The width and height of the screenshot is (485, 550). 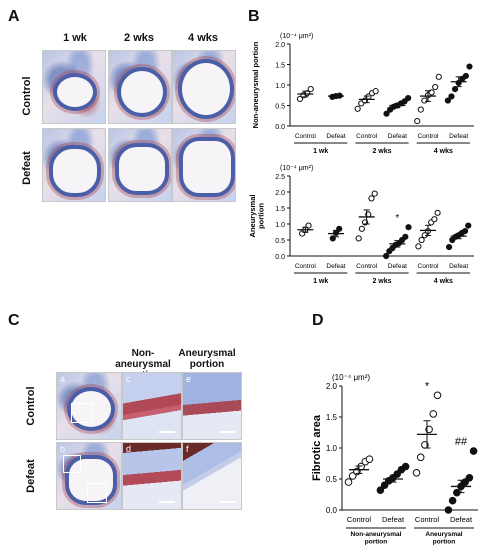 I want to click on period-label: Aneurysmal portion, so click(x=443, y=538).